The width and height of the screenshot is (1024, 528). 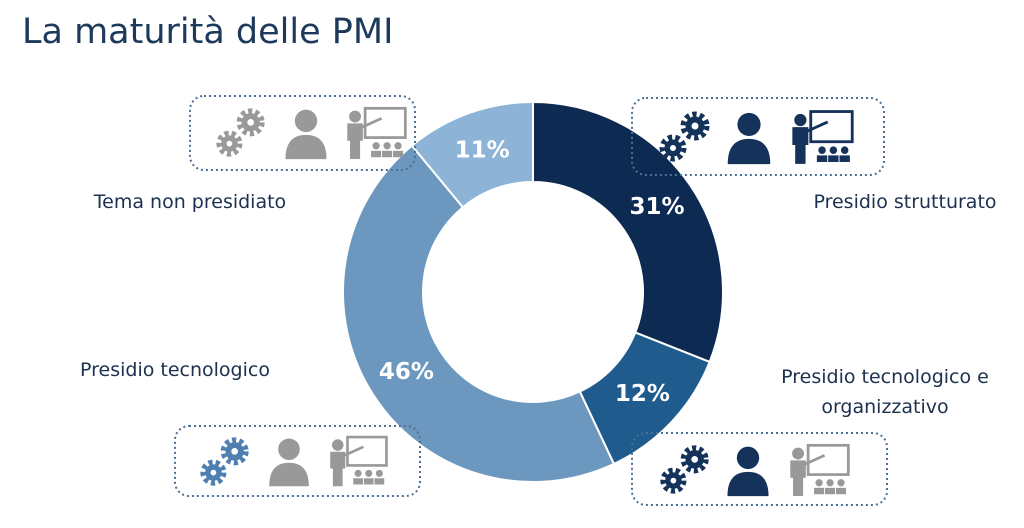 What do you see at coordinates (175, 370) in the screenshot?
I see `category-label: Presidio tecnologico` at bounding box center [175, 370].